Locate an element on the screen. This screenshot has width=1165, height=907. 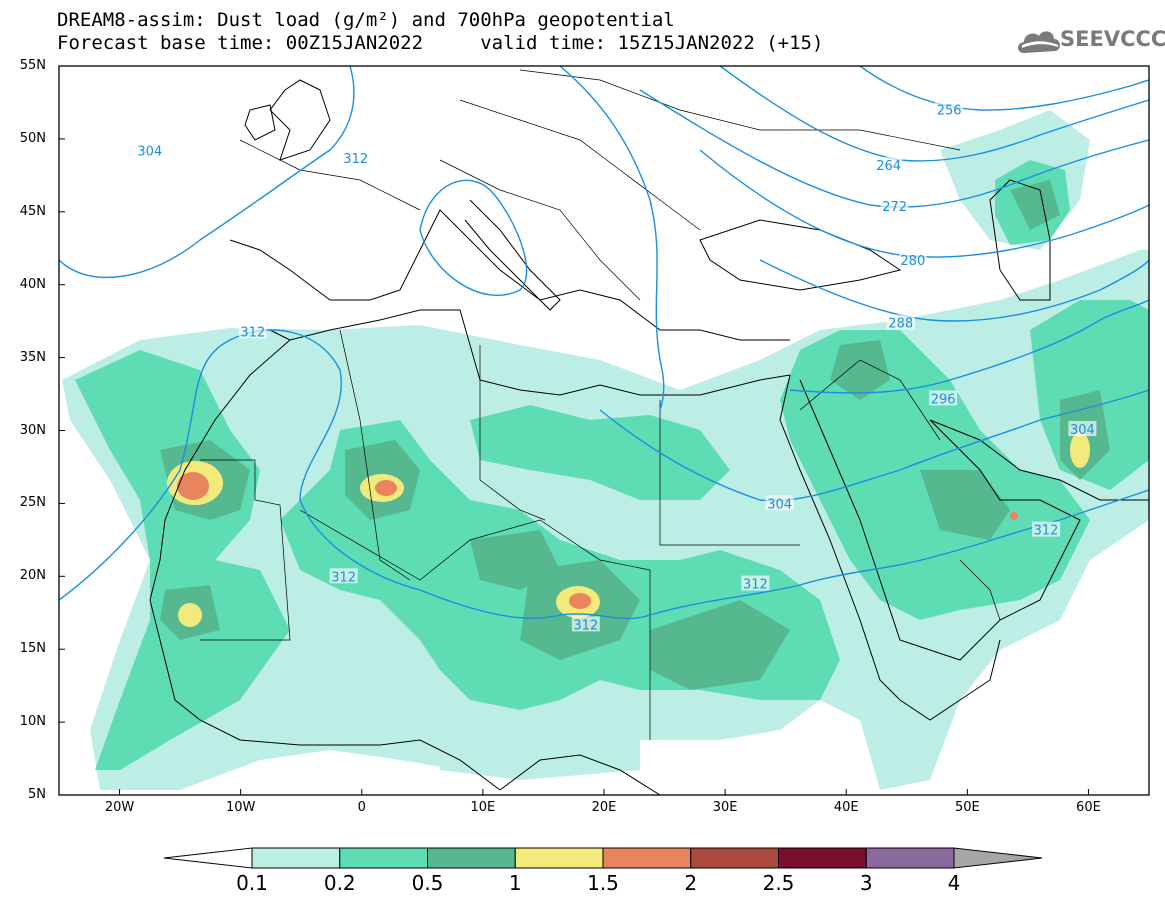
coast-ireland is located at coordinates (260, 122).